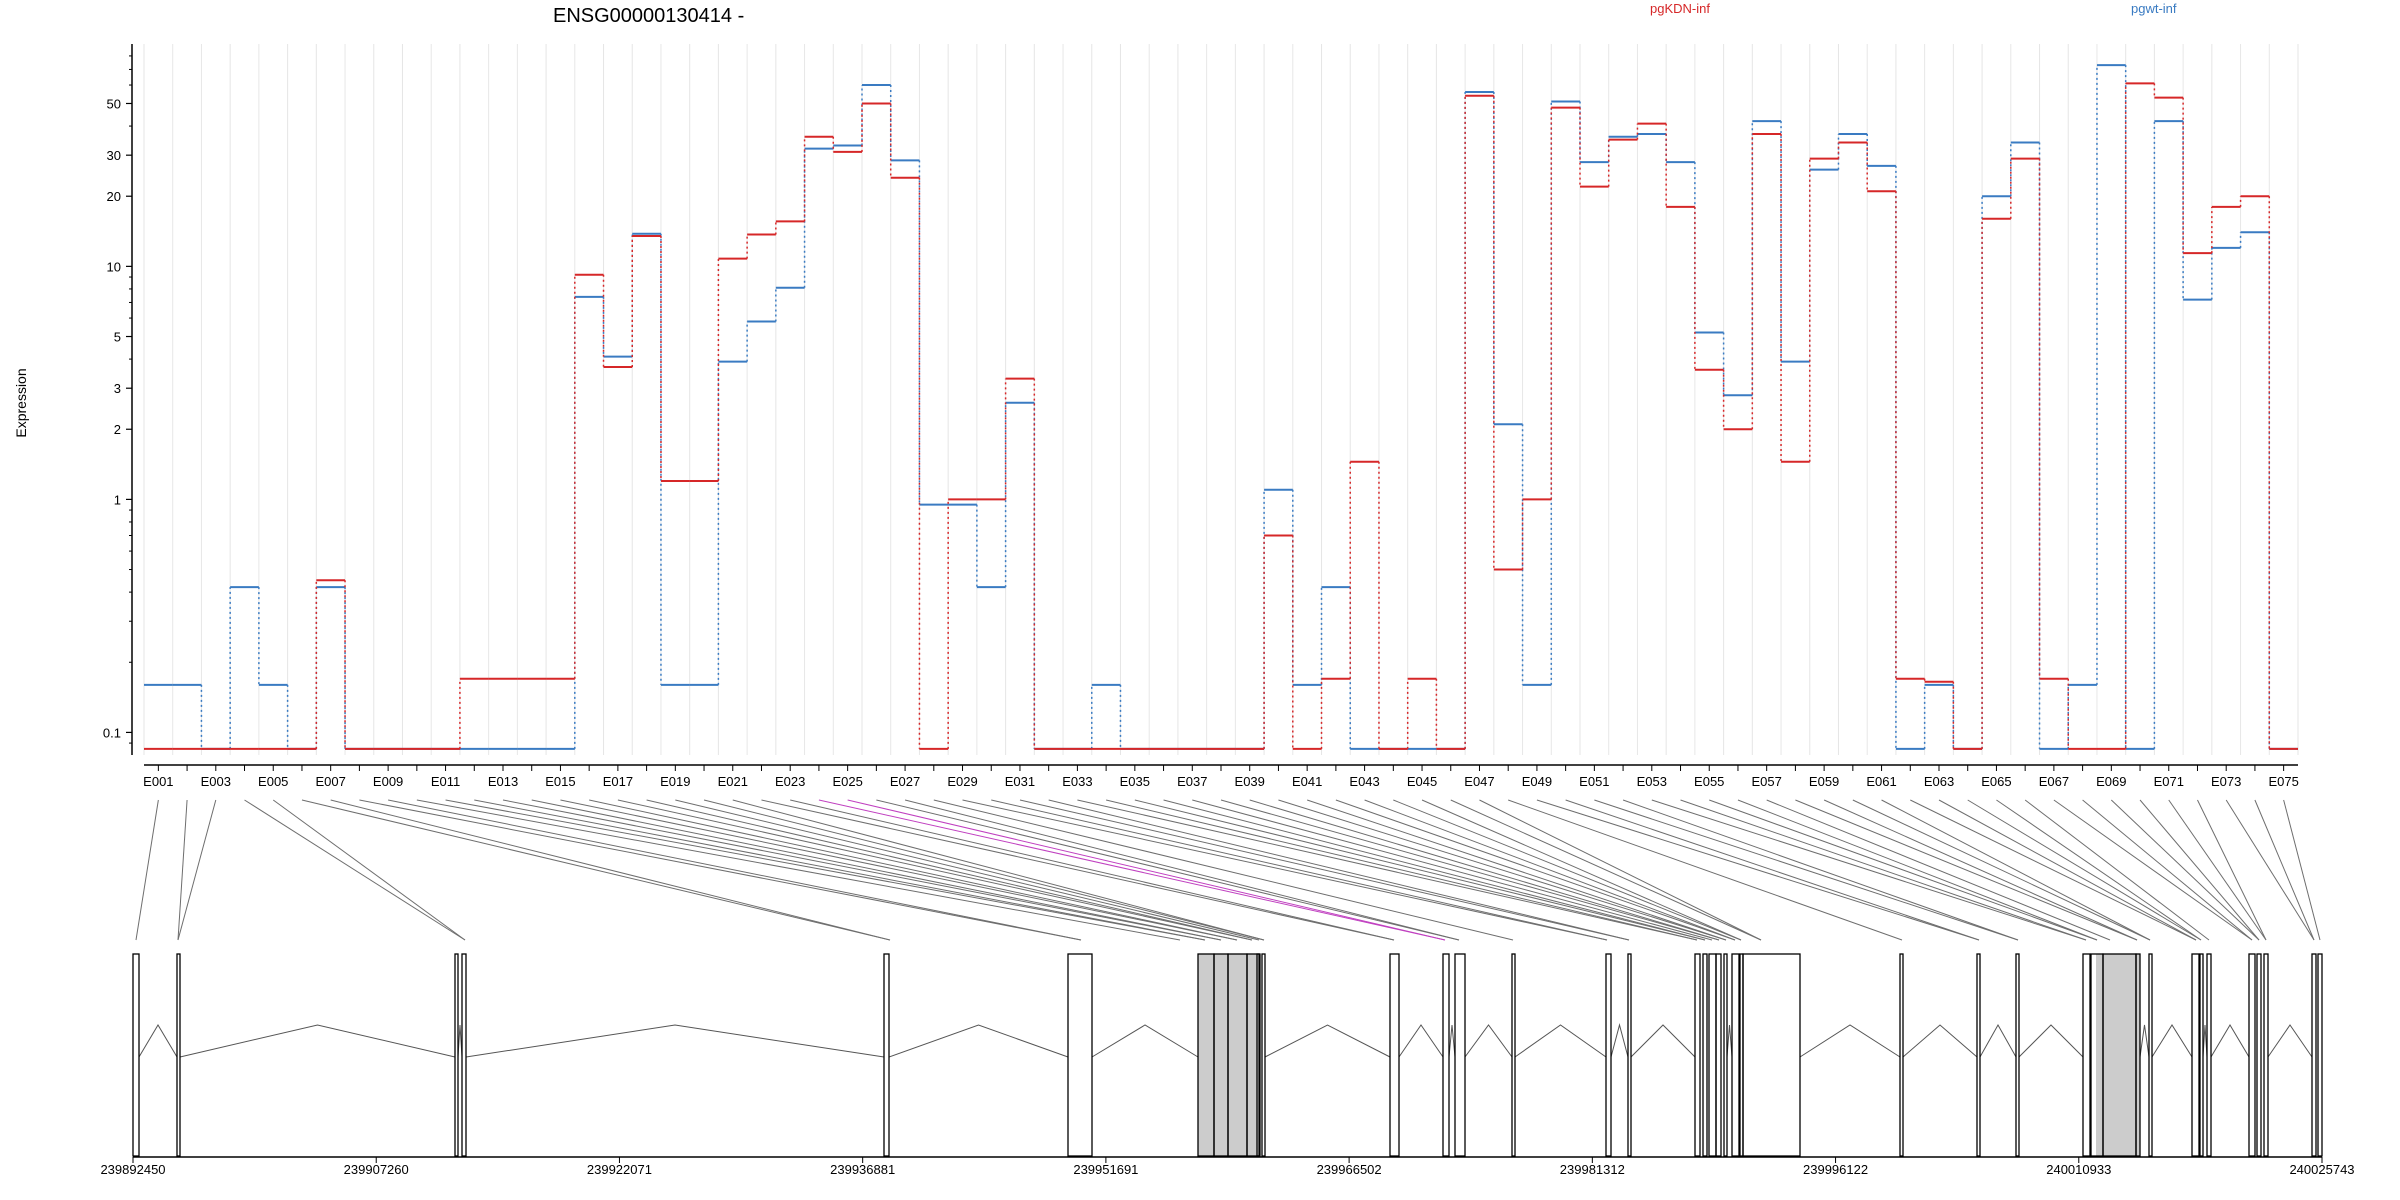 The image size is (2400, 1200). I want to click on y-axis: 0.1 1 2 3 5 10 20 30 50, so click(118, 399).